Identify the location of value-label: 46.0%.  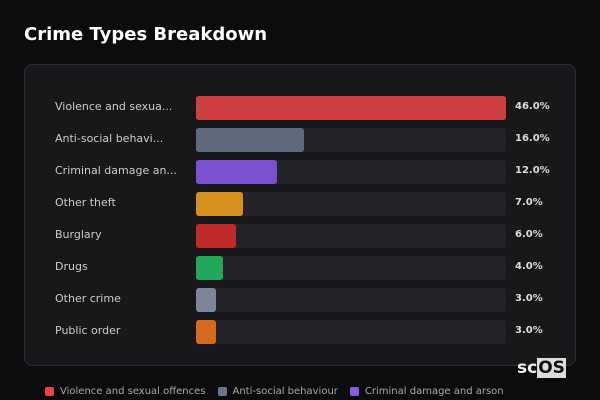
(532, 106).